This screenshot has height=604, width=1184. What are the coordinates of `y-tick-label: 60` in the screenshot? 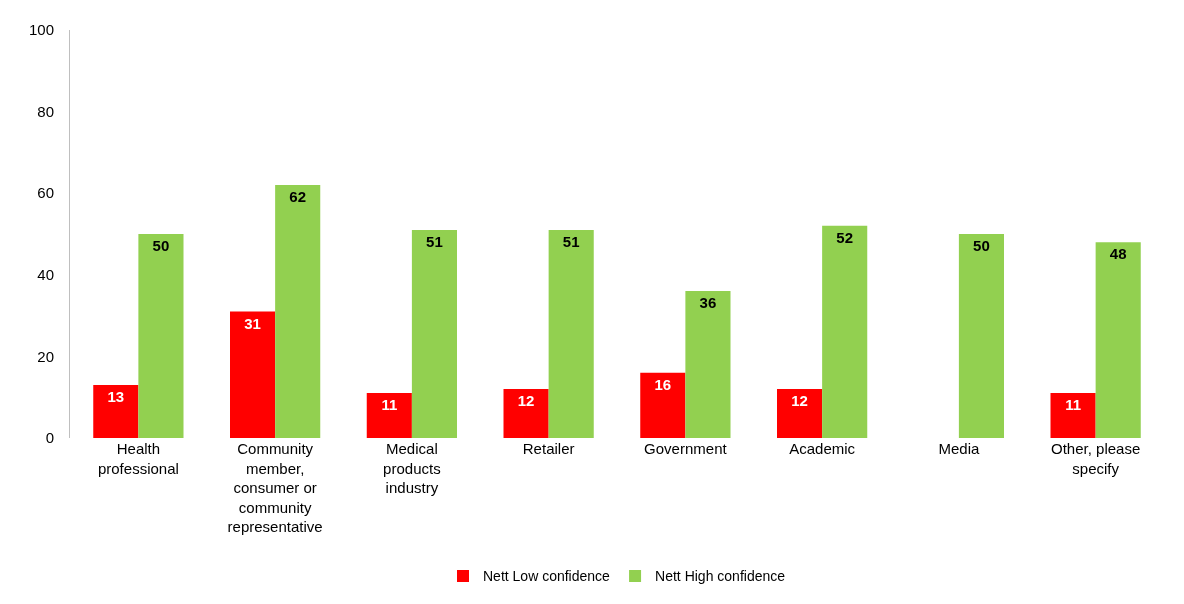 It's located at (45, 193).